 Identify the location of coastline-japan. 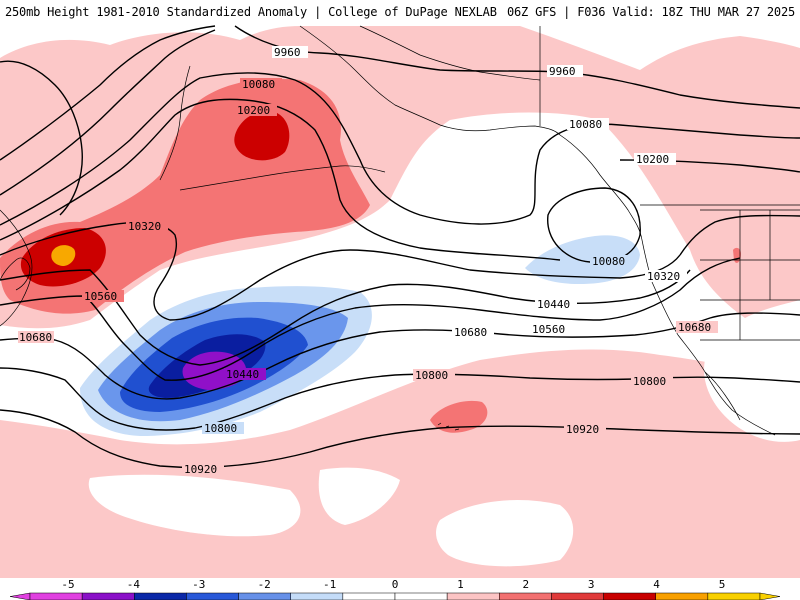
(15, 274).